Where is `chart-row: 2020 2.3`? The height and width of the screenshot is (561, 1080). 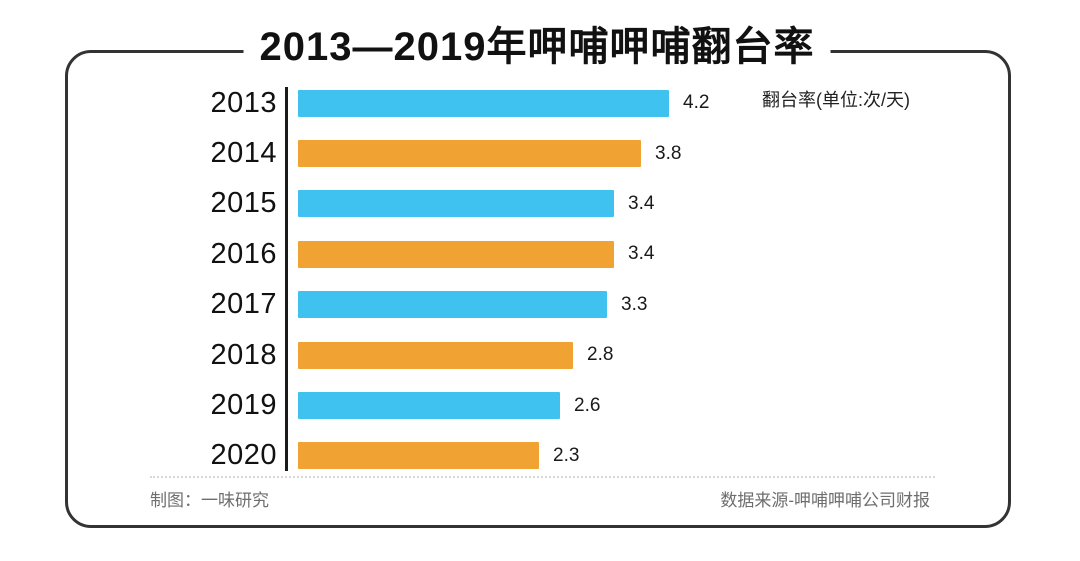
chart-row: 2020 2.3 is located at coordinates (540, 456).